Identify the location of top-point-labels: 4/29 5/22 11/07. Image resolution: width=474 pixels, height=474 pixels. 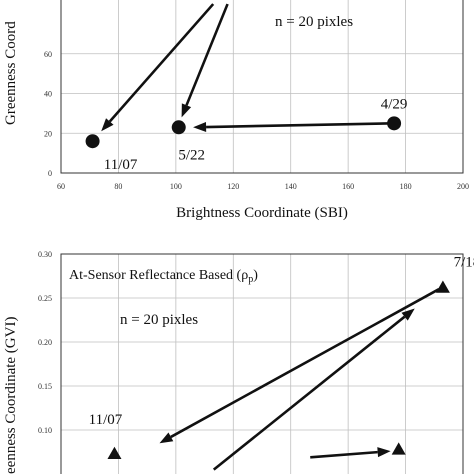
(256, 134).